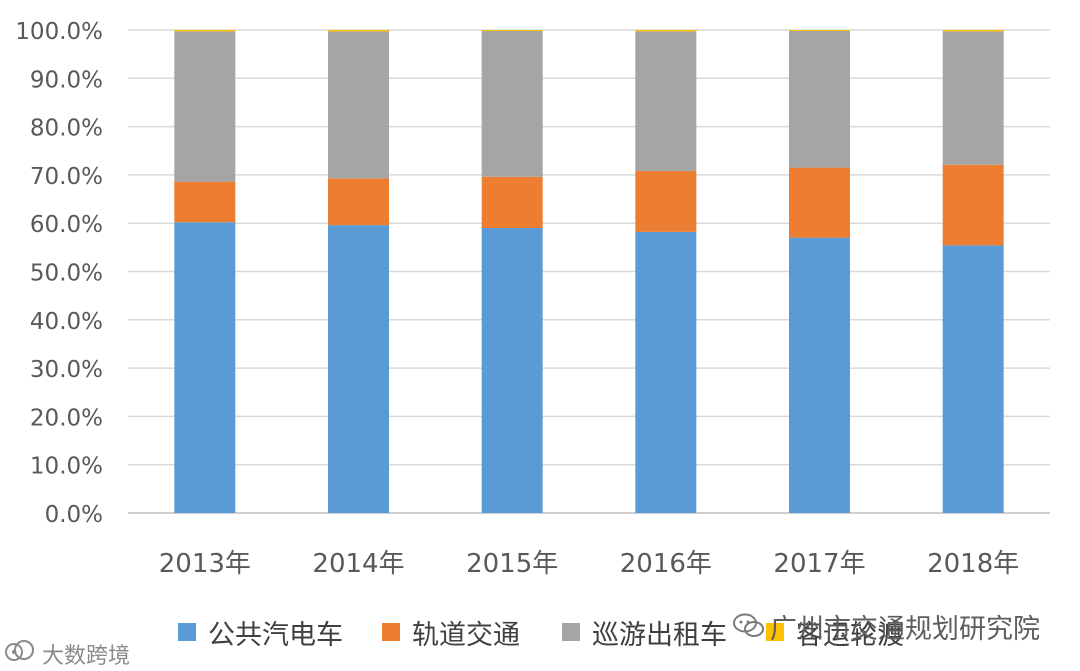  I want to click on legend-label-taxi: 巡游出租车, so click(659, 635).